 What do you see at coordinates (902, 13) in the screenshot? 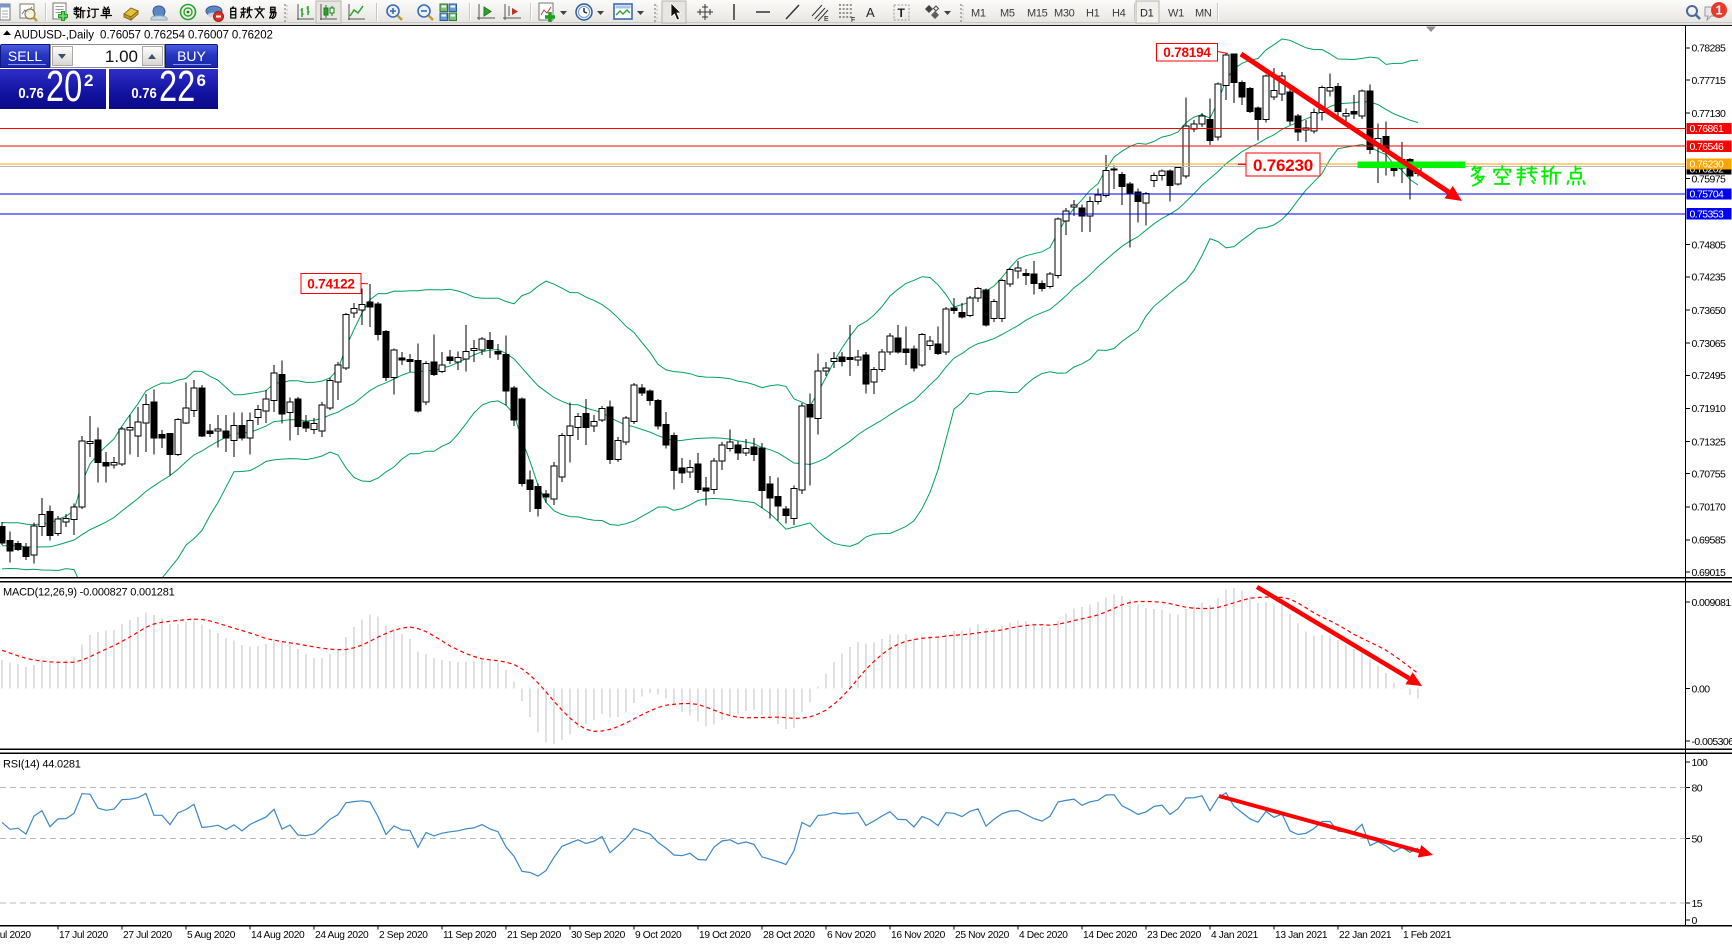
I see `svg-text: T` at bounding box center [902, 13].